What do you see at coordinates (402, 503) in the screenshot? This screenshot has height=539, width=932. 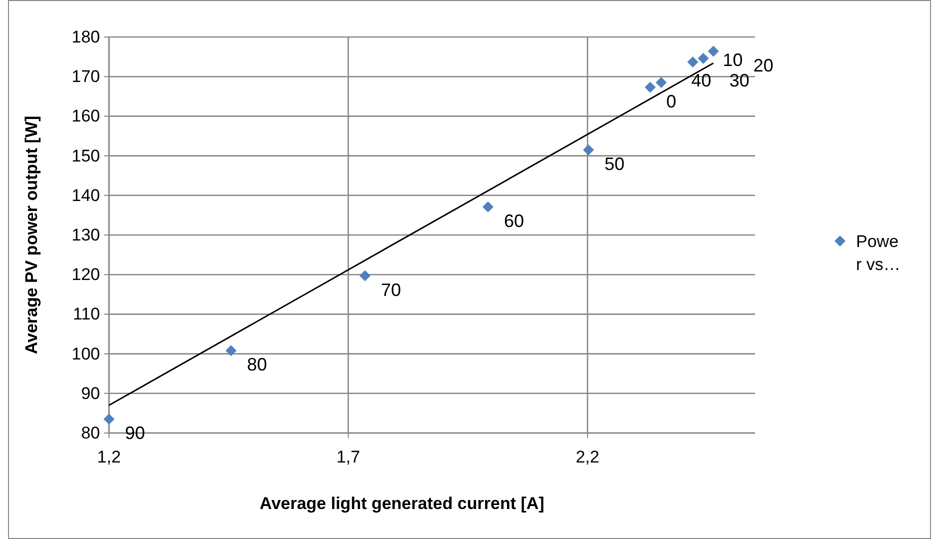 I see `x-axis-title: Average light generated current [A]` at bounding box center [402, 503].